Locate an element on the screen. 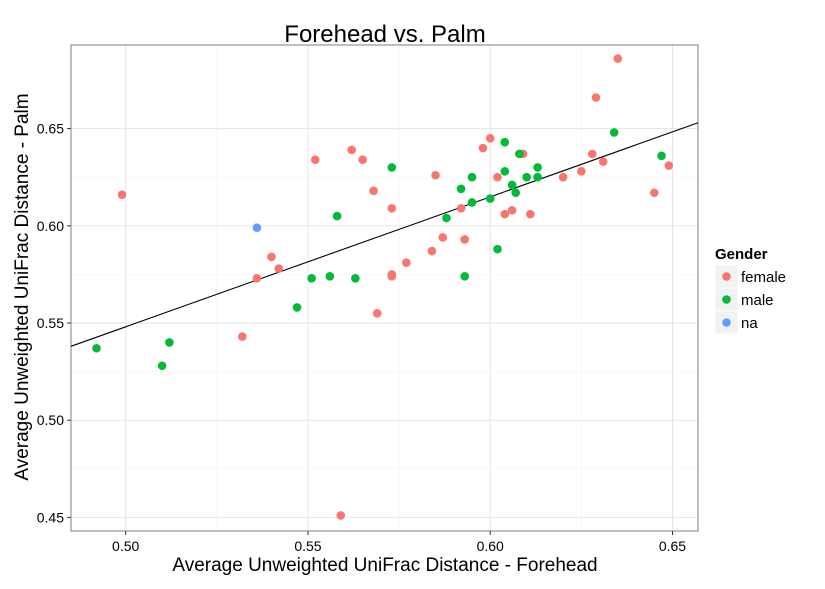 The width and height of the screenshot is (825, 589). legend-title: Gender is located at coordinates (741, 254).